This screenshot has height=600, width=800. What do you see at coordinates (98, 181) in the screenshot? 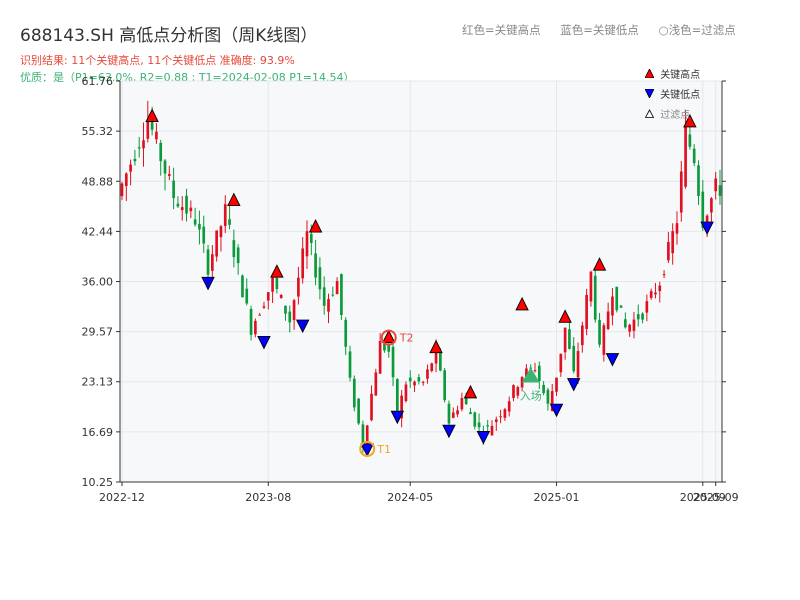
I see `y-tick-label: 48.88` at bounding box center [98, 181].